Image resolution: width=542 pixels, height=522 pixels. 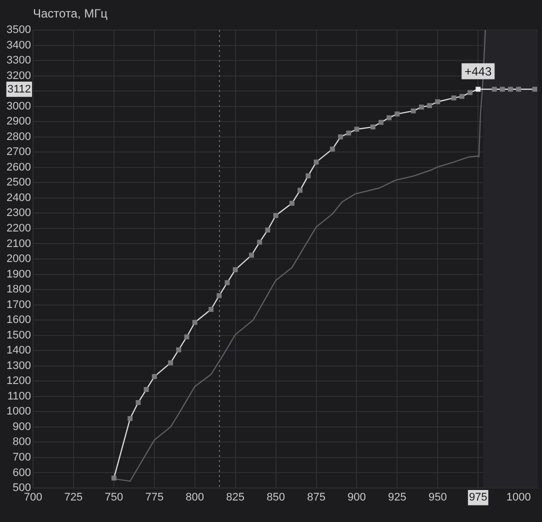 What do you see at coordinates (18, 122) in the screenshot?
I see `y-tick-label: 2900` at bounding box center [18, 122].